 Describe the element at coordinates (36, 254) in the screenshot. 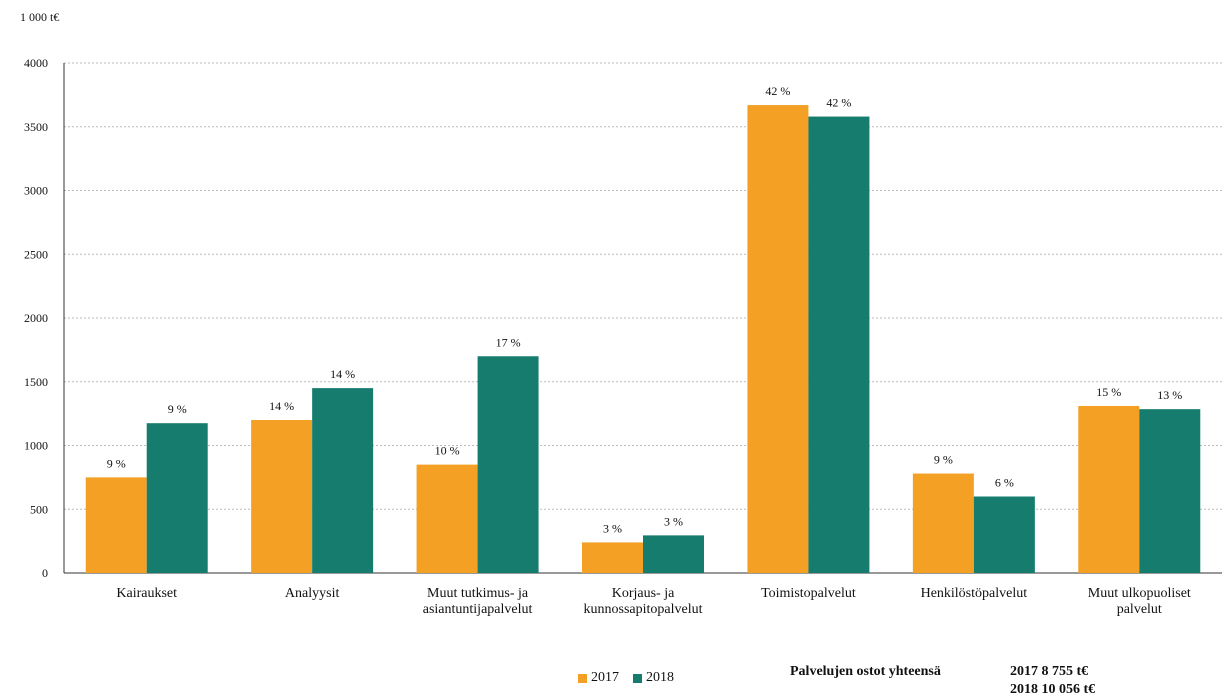

I see `y-tick-label: 2500` at that location.